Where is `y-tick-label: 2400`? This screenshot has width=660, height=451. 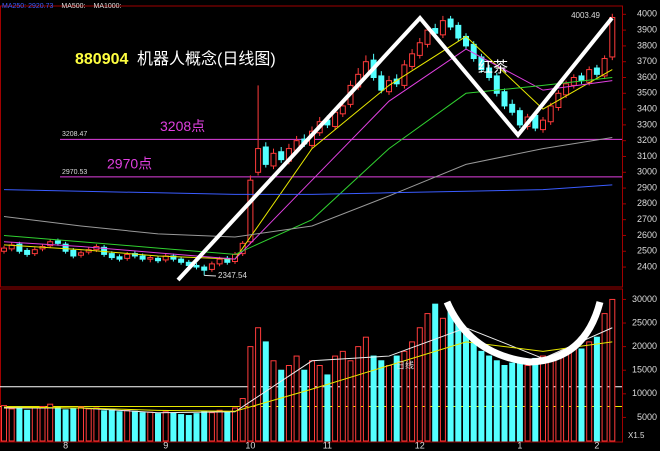 y-tick-label: 2400 is located at coordinates (647, 266).